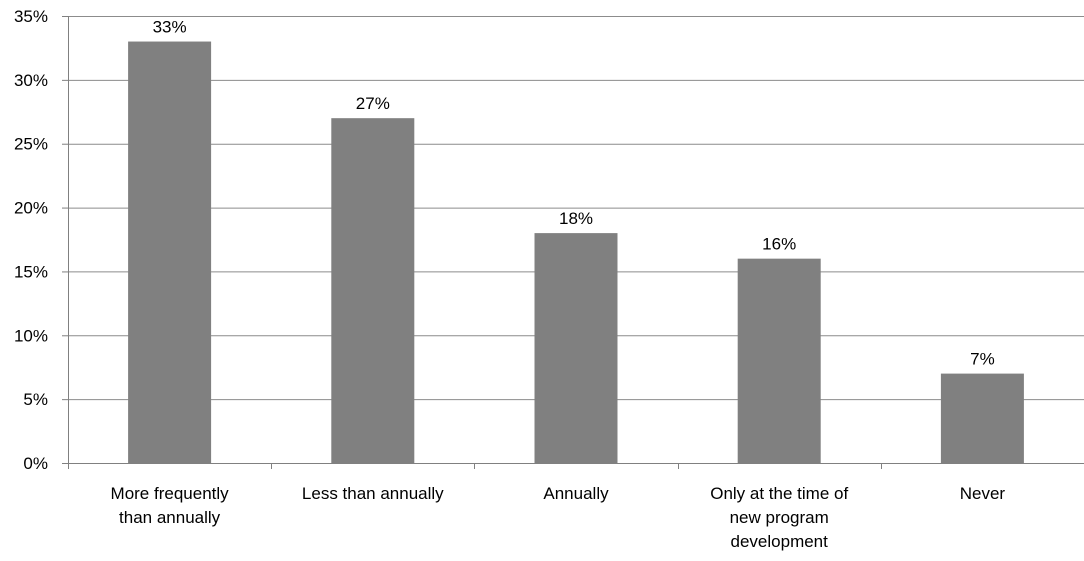 Image resolution: width=1084 pixels, height=561 pixels. I want to click on y-tick-label: 0%, so click(35, 463).